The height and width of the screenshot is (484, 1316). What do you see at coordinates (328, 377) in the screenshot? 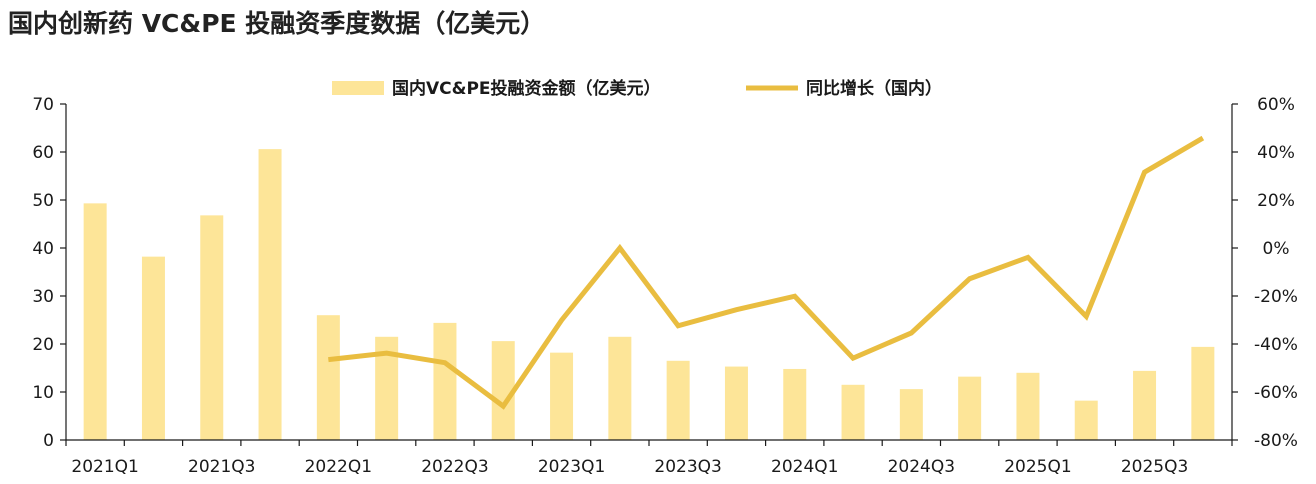
I see `bar-2022Q1` at bounding box center [328, 377].